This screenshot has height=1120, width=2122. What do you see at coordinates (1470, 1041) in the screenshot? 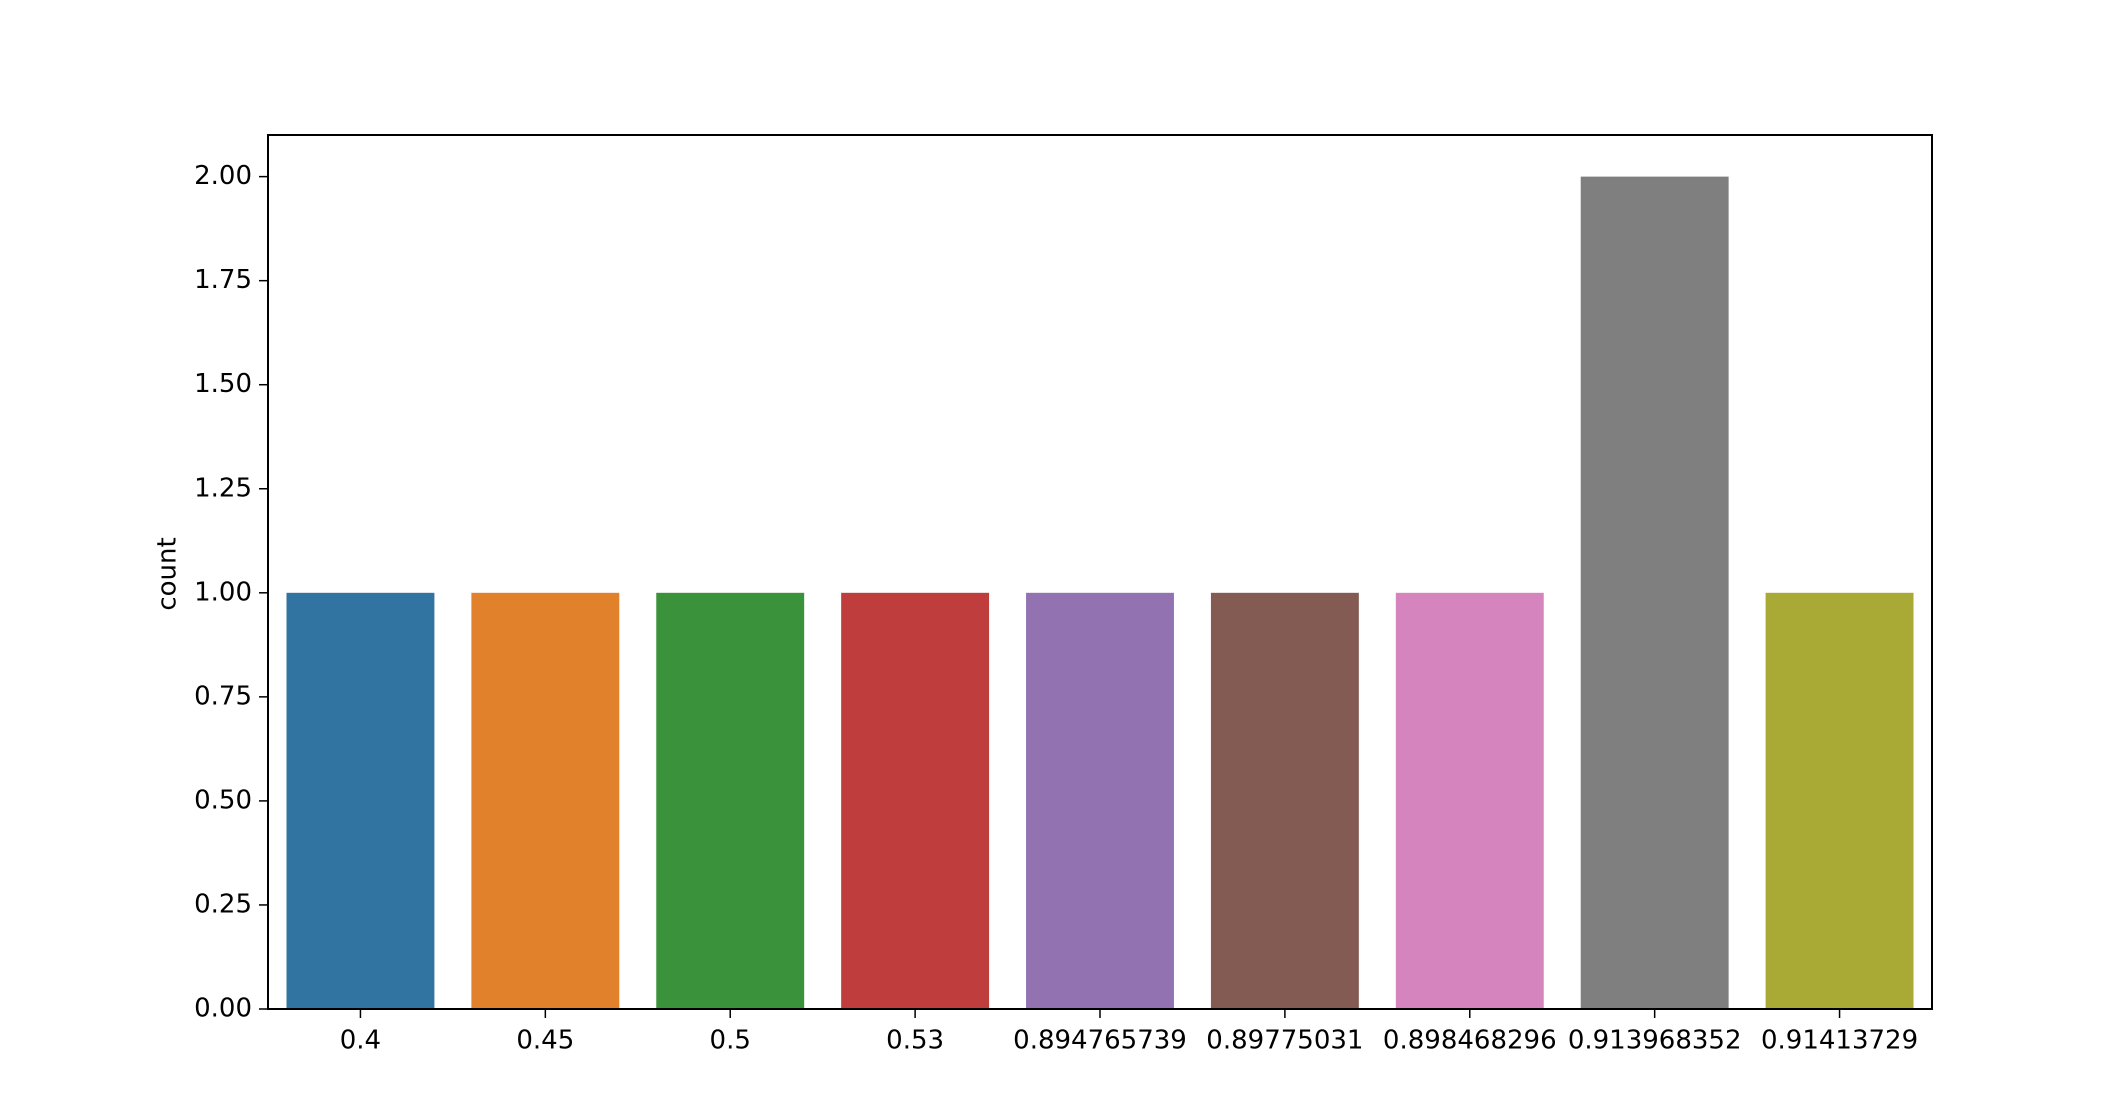
I see `x-tick-label: 0.898468296` at bounding box center [1470, 1041].